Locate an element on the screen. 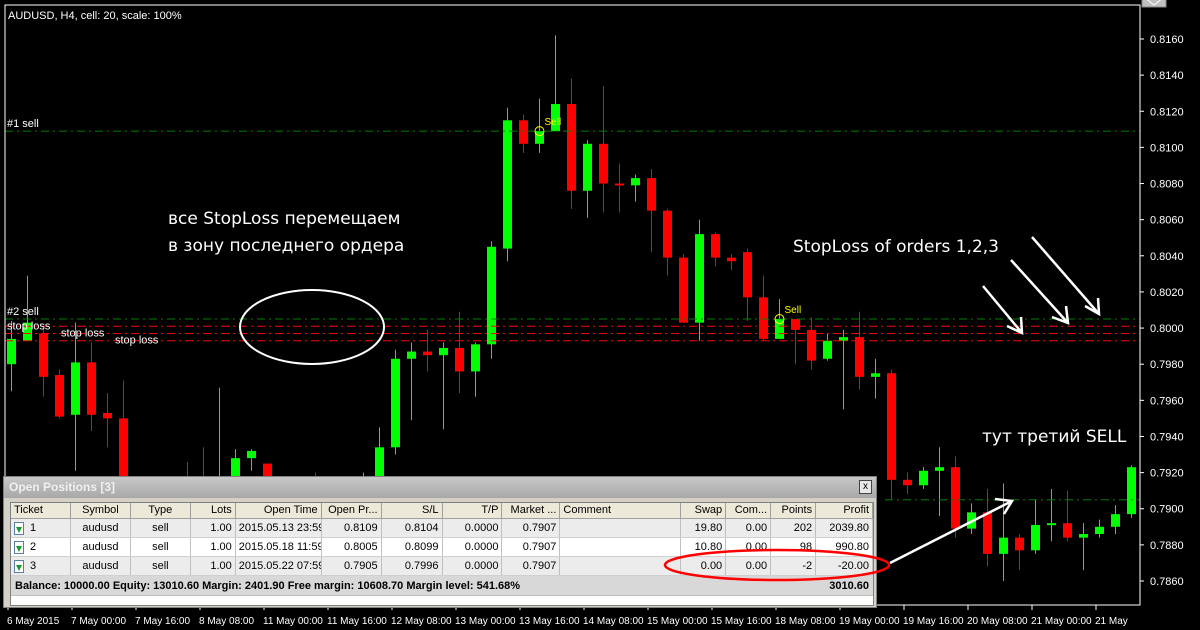  cell: 0.7996 is located at coordinates (412, 566).